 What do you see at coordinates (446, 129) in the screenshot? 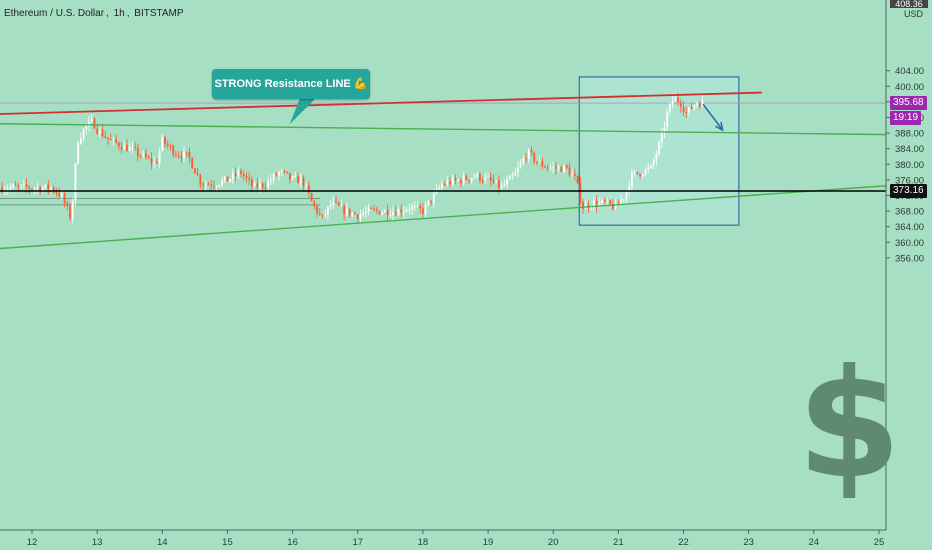
I see `upper-trend-line` at bounding box center [446, 129].